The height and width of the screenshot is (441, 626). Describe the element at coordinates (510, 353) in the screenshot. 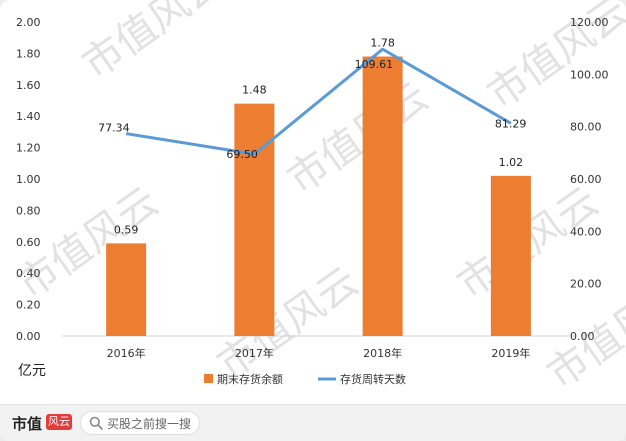

I see `x-tick-label: 2019年` at that location.